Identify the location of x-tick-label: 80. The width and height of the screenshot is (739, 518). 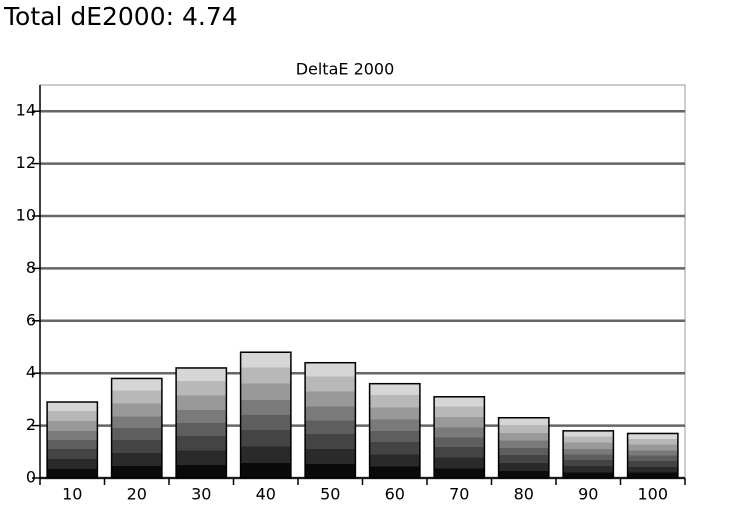
(524, 494).